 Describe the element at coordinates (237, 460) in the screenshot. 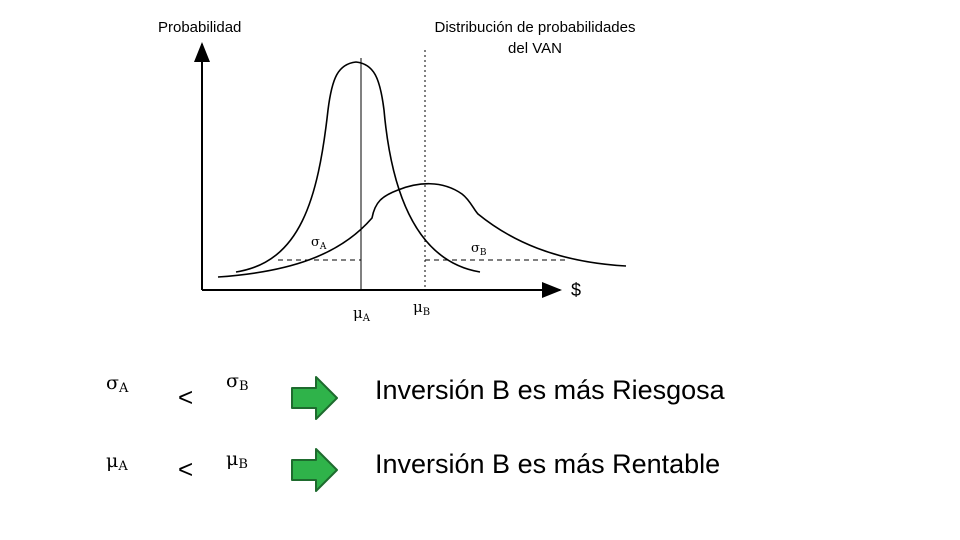

I see `mu-b-symbol: μB` at that location.